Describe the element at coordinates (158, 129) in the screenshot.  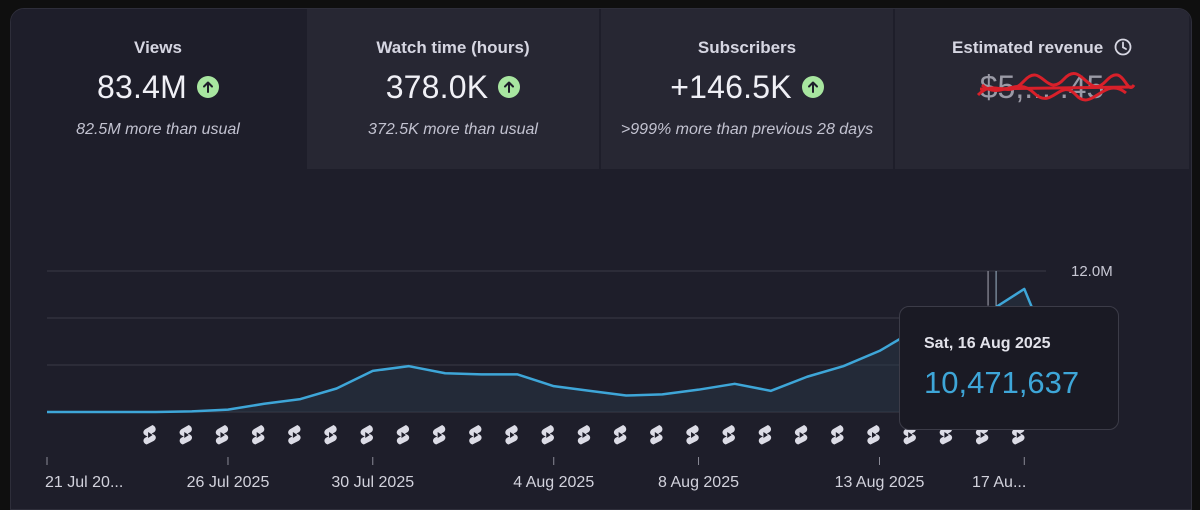
I see `metric-comparison: 82.5M more than usual` at that location.